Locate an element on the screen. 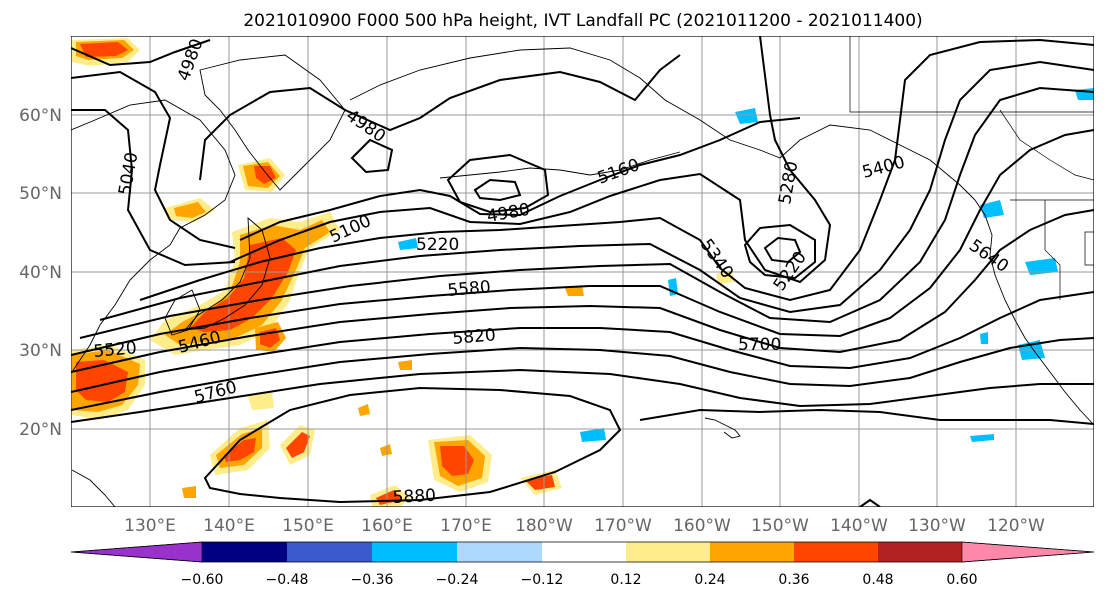 The width and height of the screenshot is (1105, 601). lon-label: 140°E is located at coordinates (229, 526).